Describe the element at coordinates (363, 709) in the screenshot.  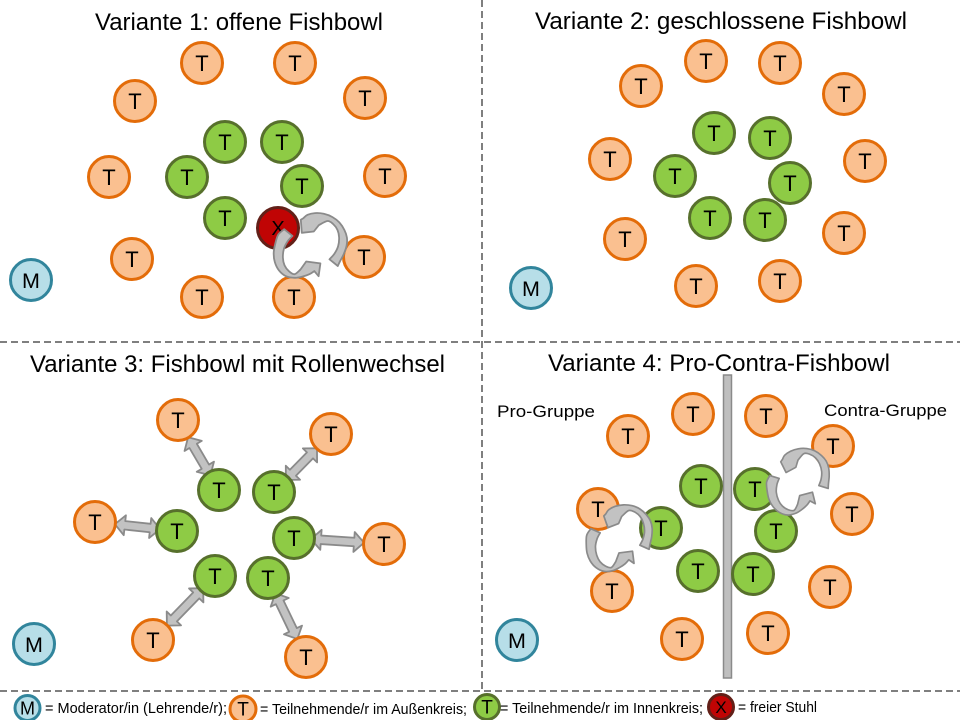
I see `svg-text:= Teilnehmende/r im Außenkreis: = Teilnehmende/r im Außenkreis;` at that location.